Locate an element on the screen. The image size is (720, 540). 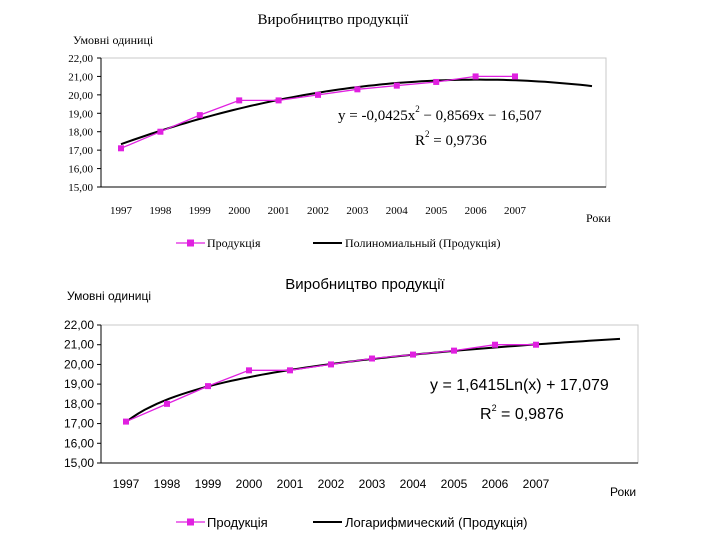
chart-1-legend-series-label: Продукція is located at coordinates (234, 243).